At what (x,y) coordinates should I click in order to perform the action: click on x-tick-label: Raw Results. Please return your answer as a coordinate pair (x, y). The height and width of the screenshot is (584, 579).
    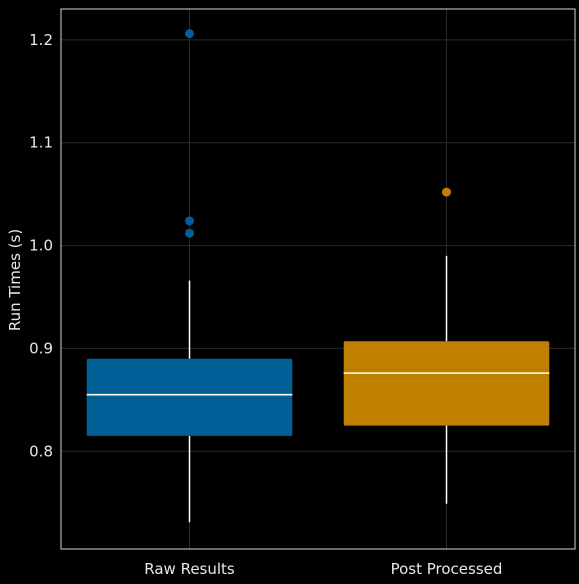
    Looking at the image, I should click on (189, 569).